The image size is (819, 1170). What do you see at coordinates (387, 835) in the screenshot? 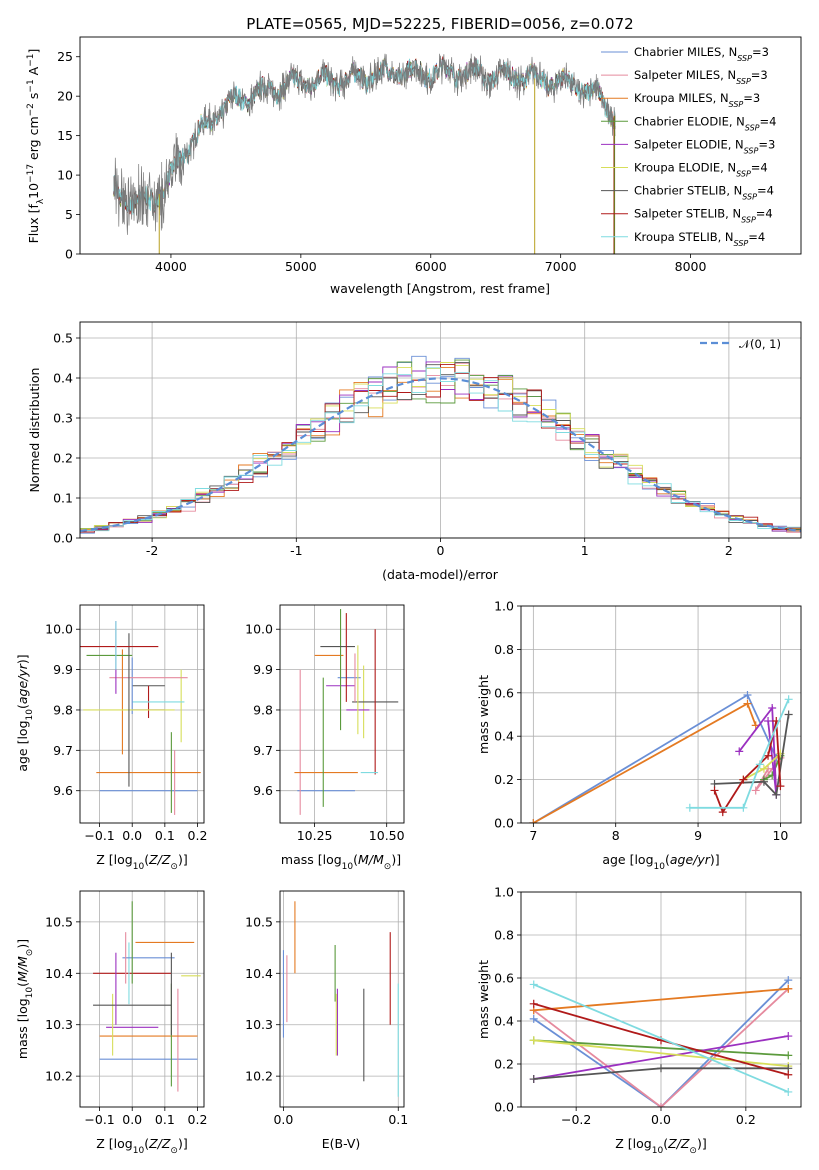
I see `x-tick-label: 10.50` at bounding box center [387, 835].